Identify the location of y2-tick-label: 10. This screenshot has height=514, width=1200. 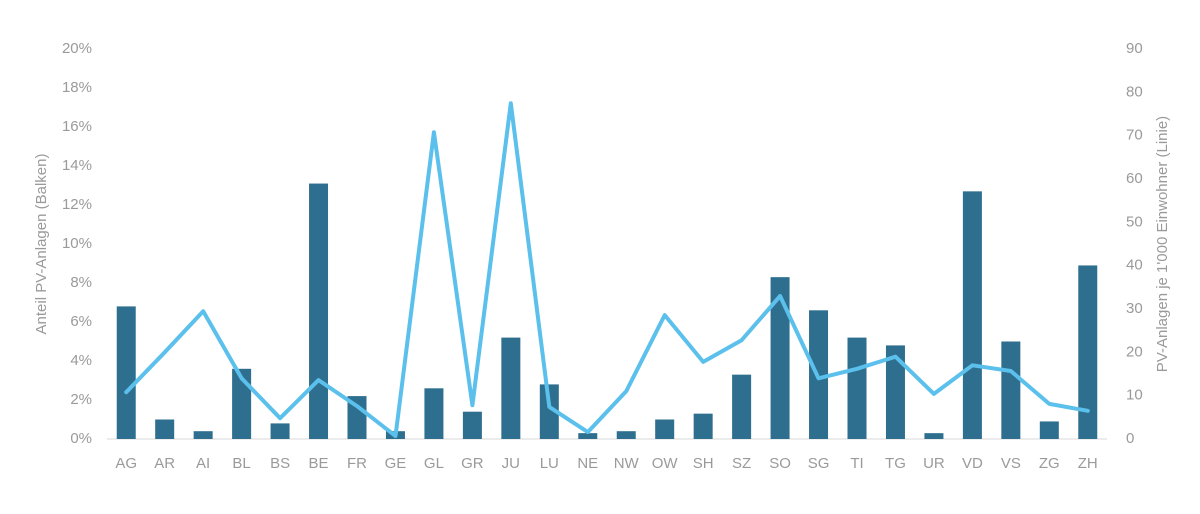
(1134, 395).